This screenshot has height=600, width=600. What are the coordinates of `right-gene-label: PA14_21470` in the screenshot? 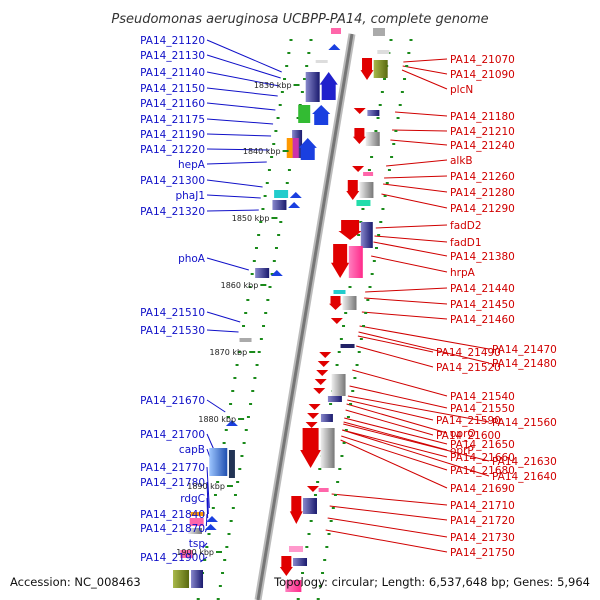 It's located at (524, 350).